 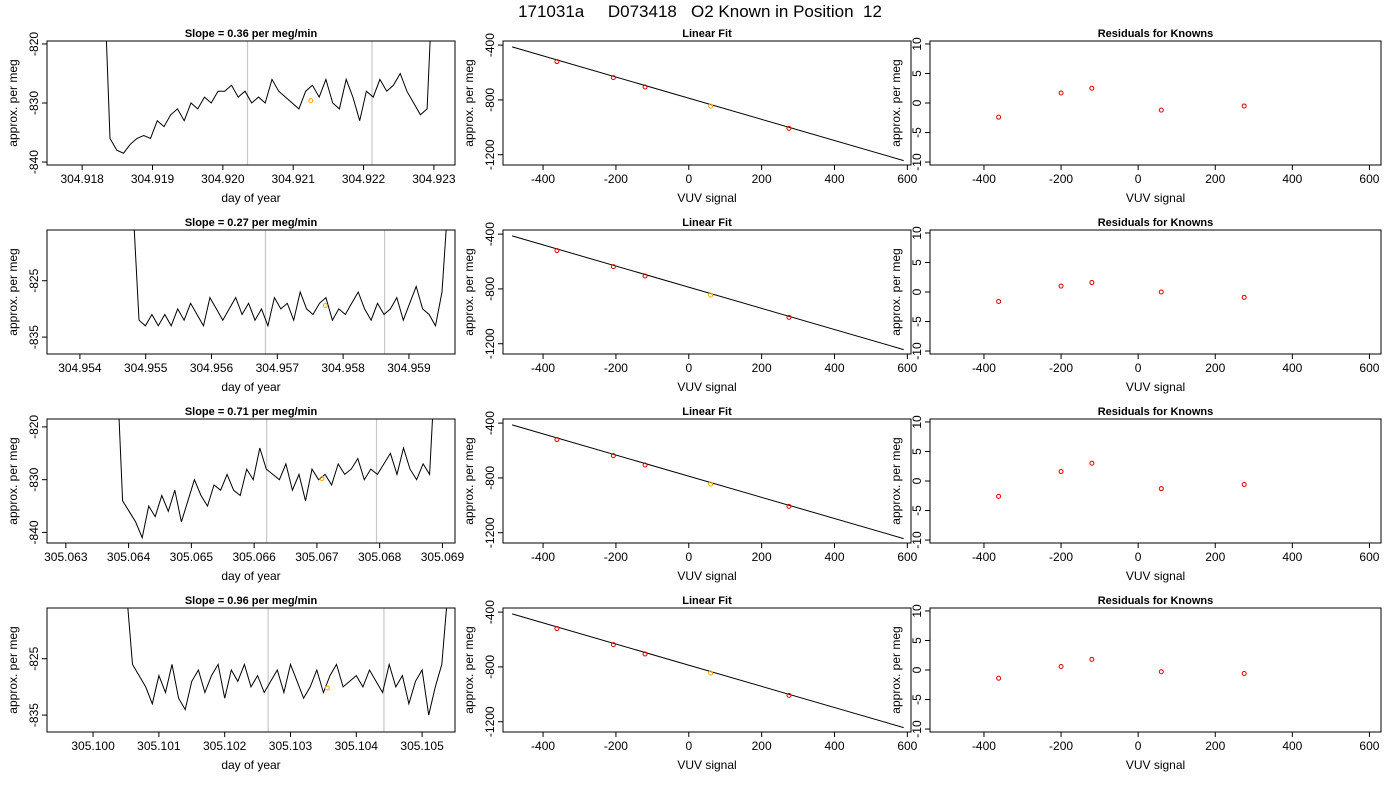 What do you see at coordinates (917, 132) in the screenshot?
I see `y-tick-label: -5` at bounding box center [917, 132].